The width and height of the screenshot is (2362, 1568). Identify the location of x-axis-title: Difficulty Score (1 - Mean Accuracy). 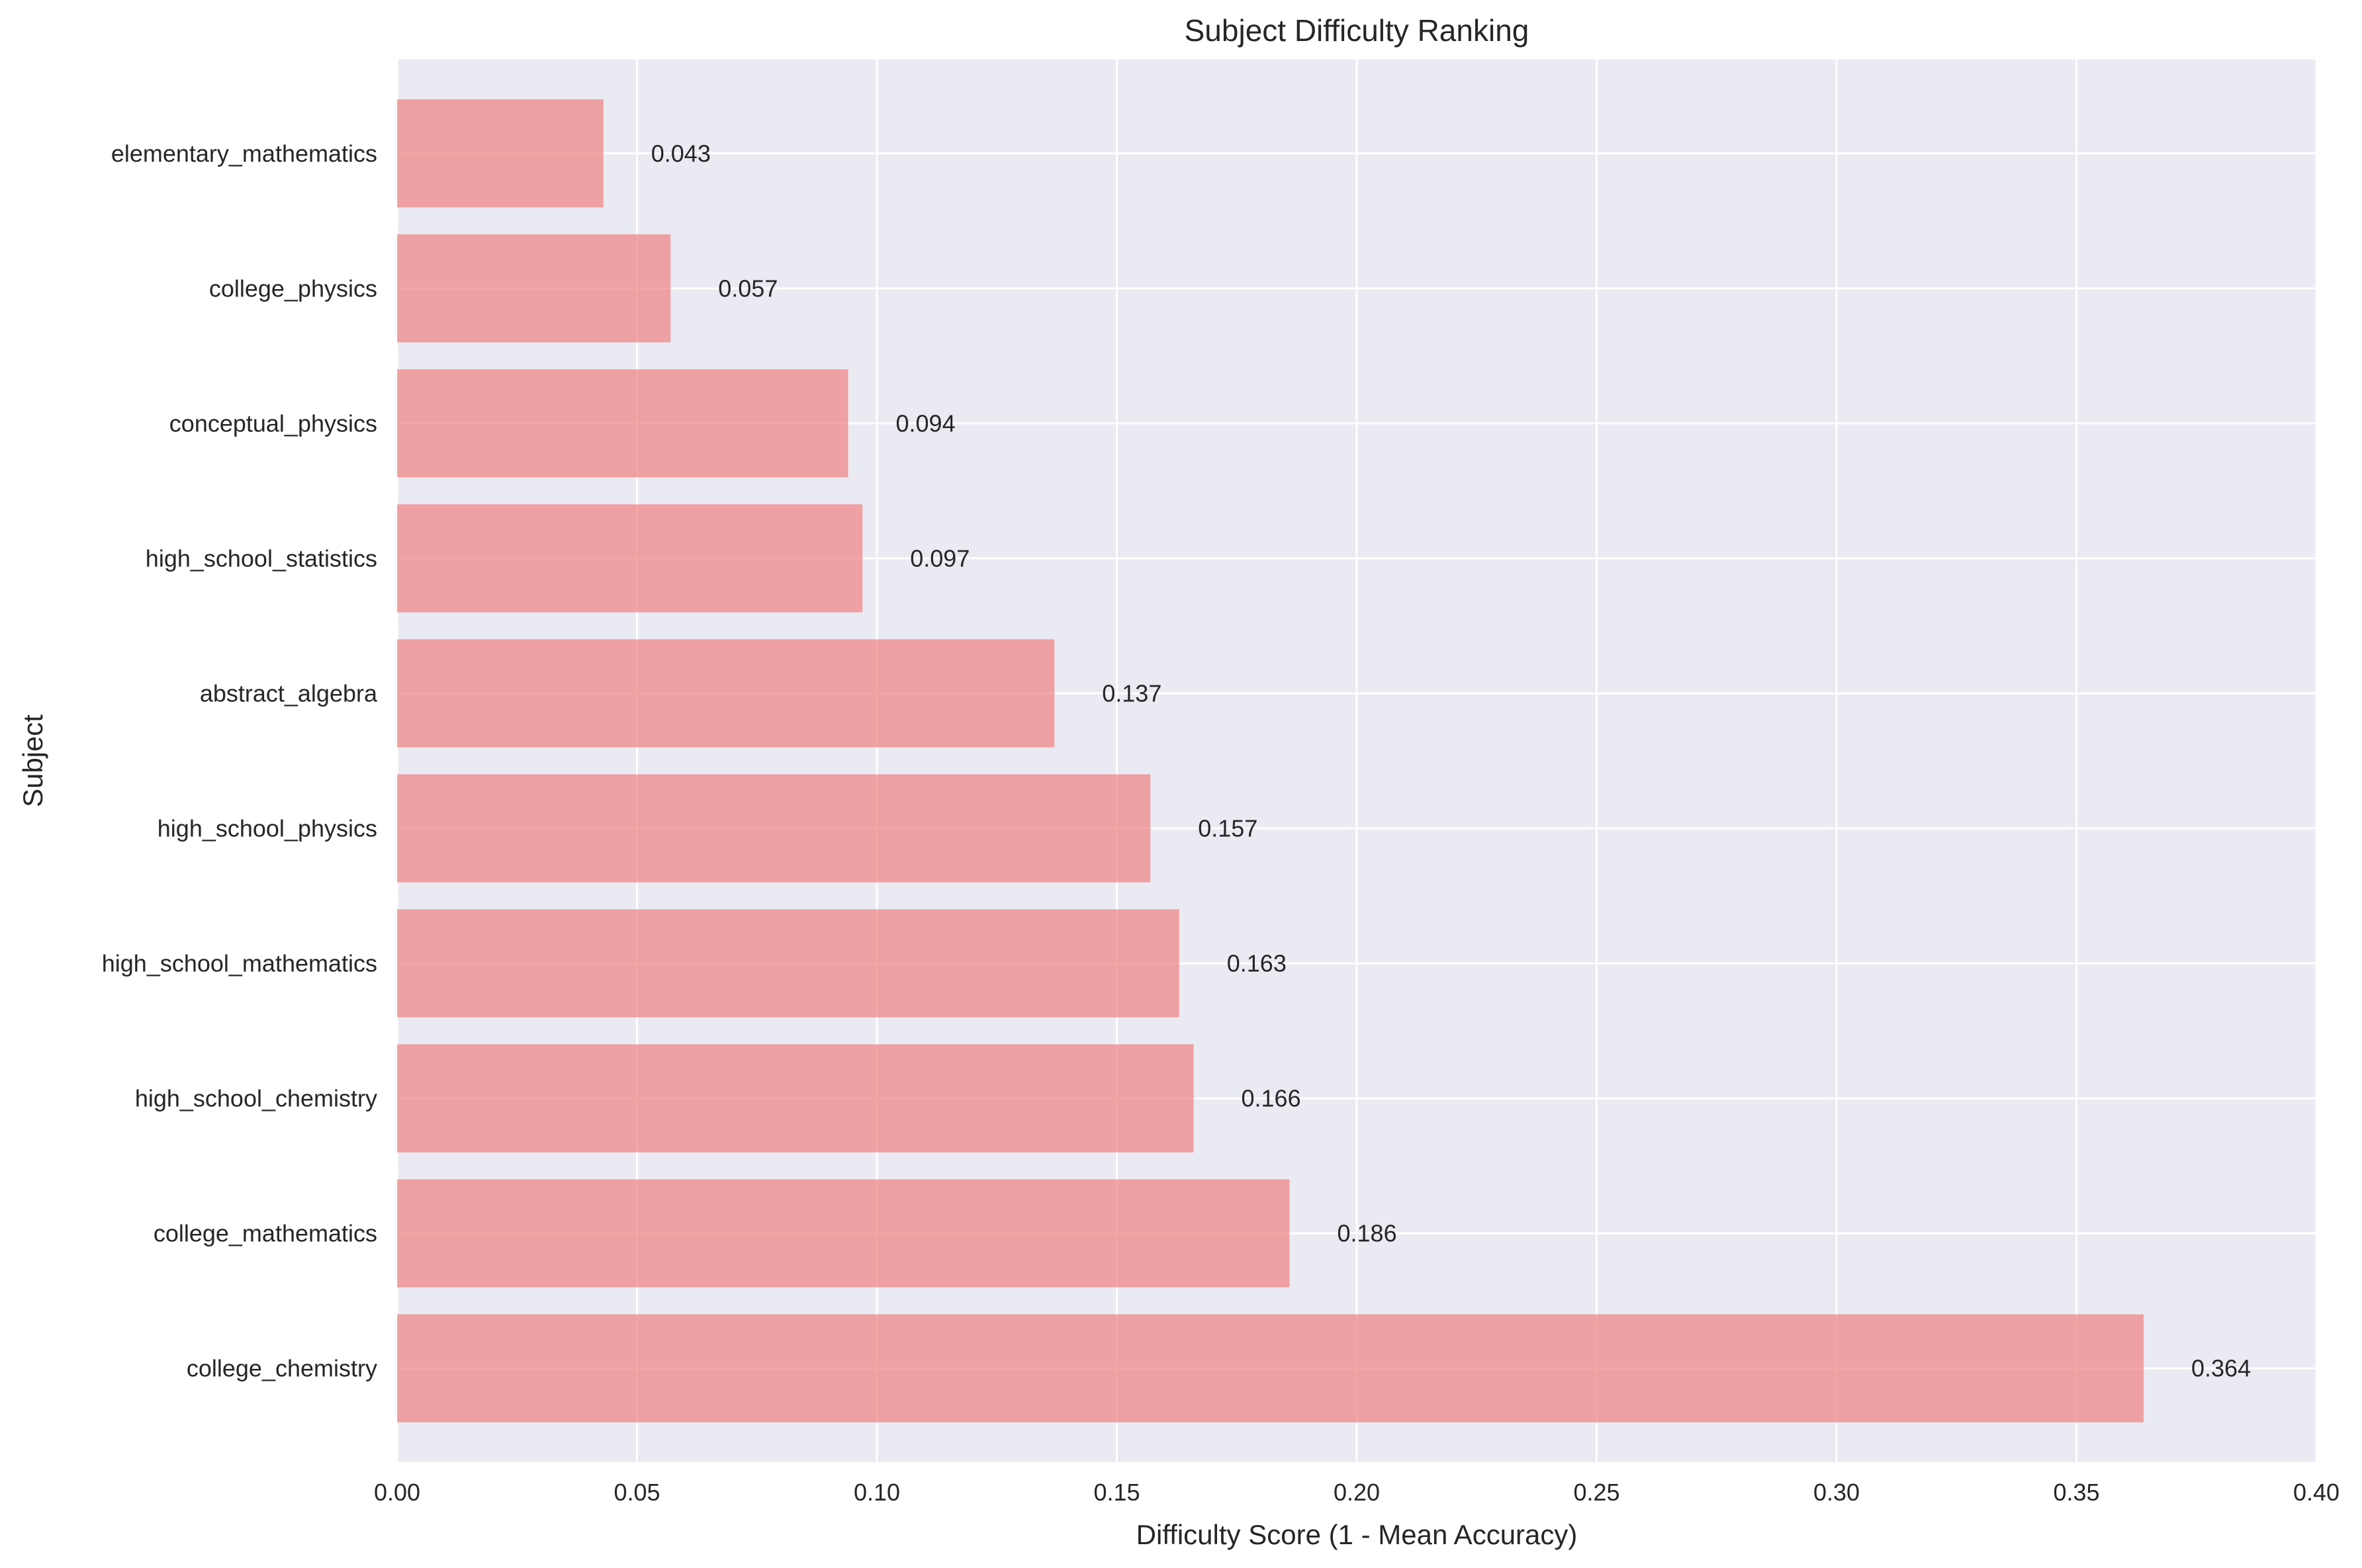
(1357, 1535).